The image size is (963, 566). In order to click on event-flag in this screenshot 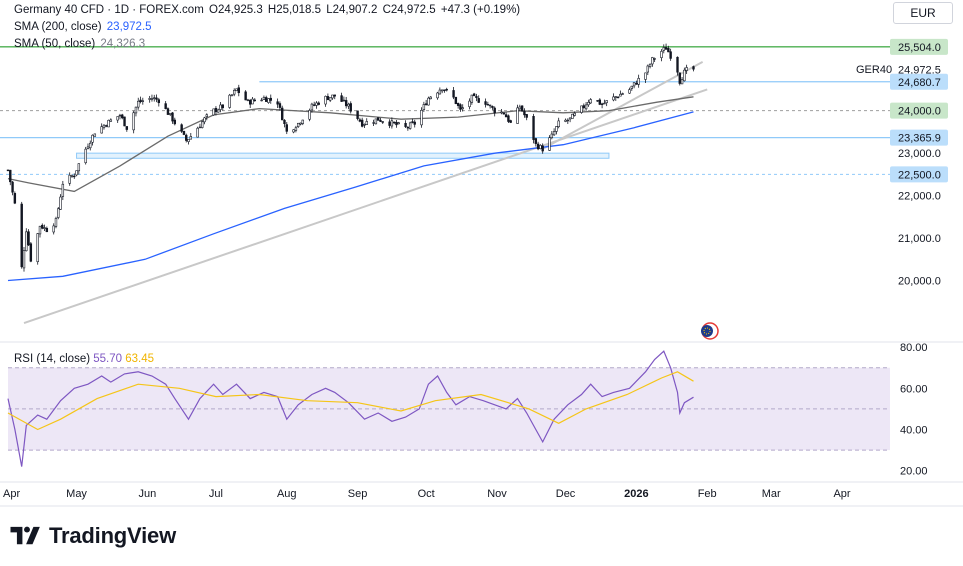, I will do `click(707, 331)`.